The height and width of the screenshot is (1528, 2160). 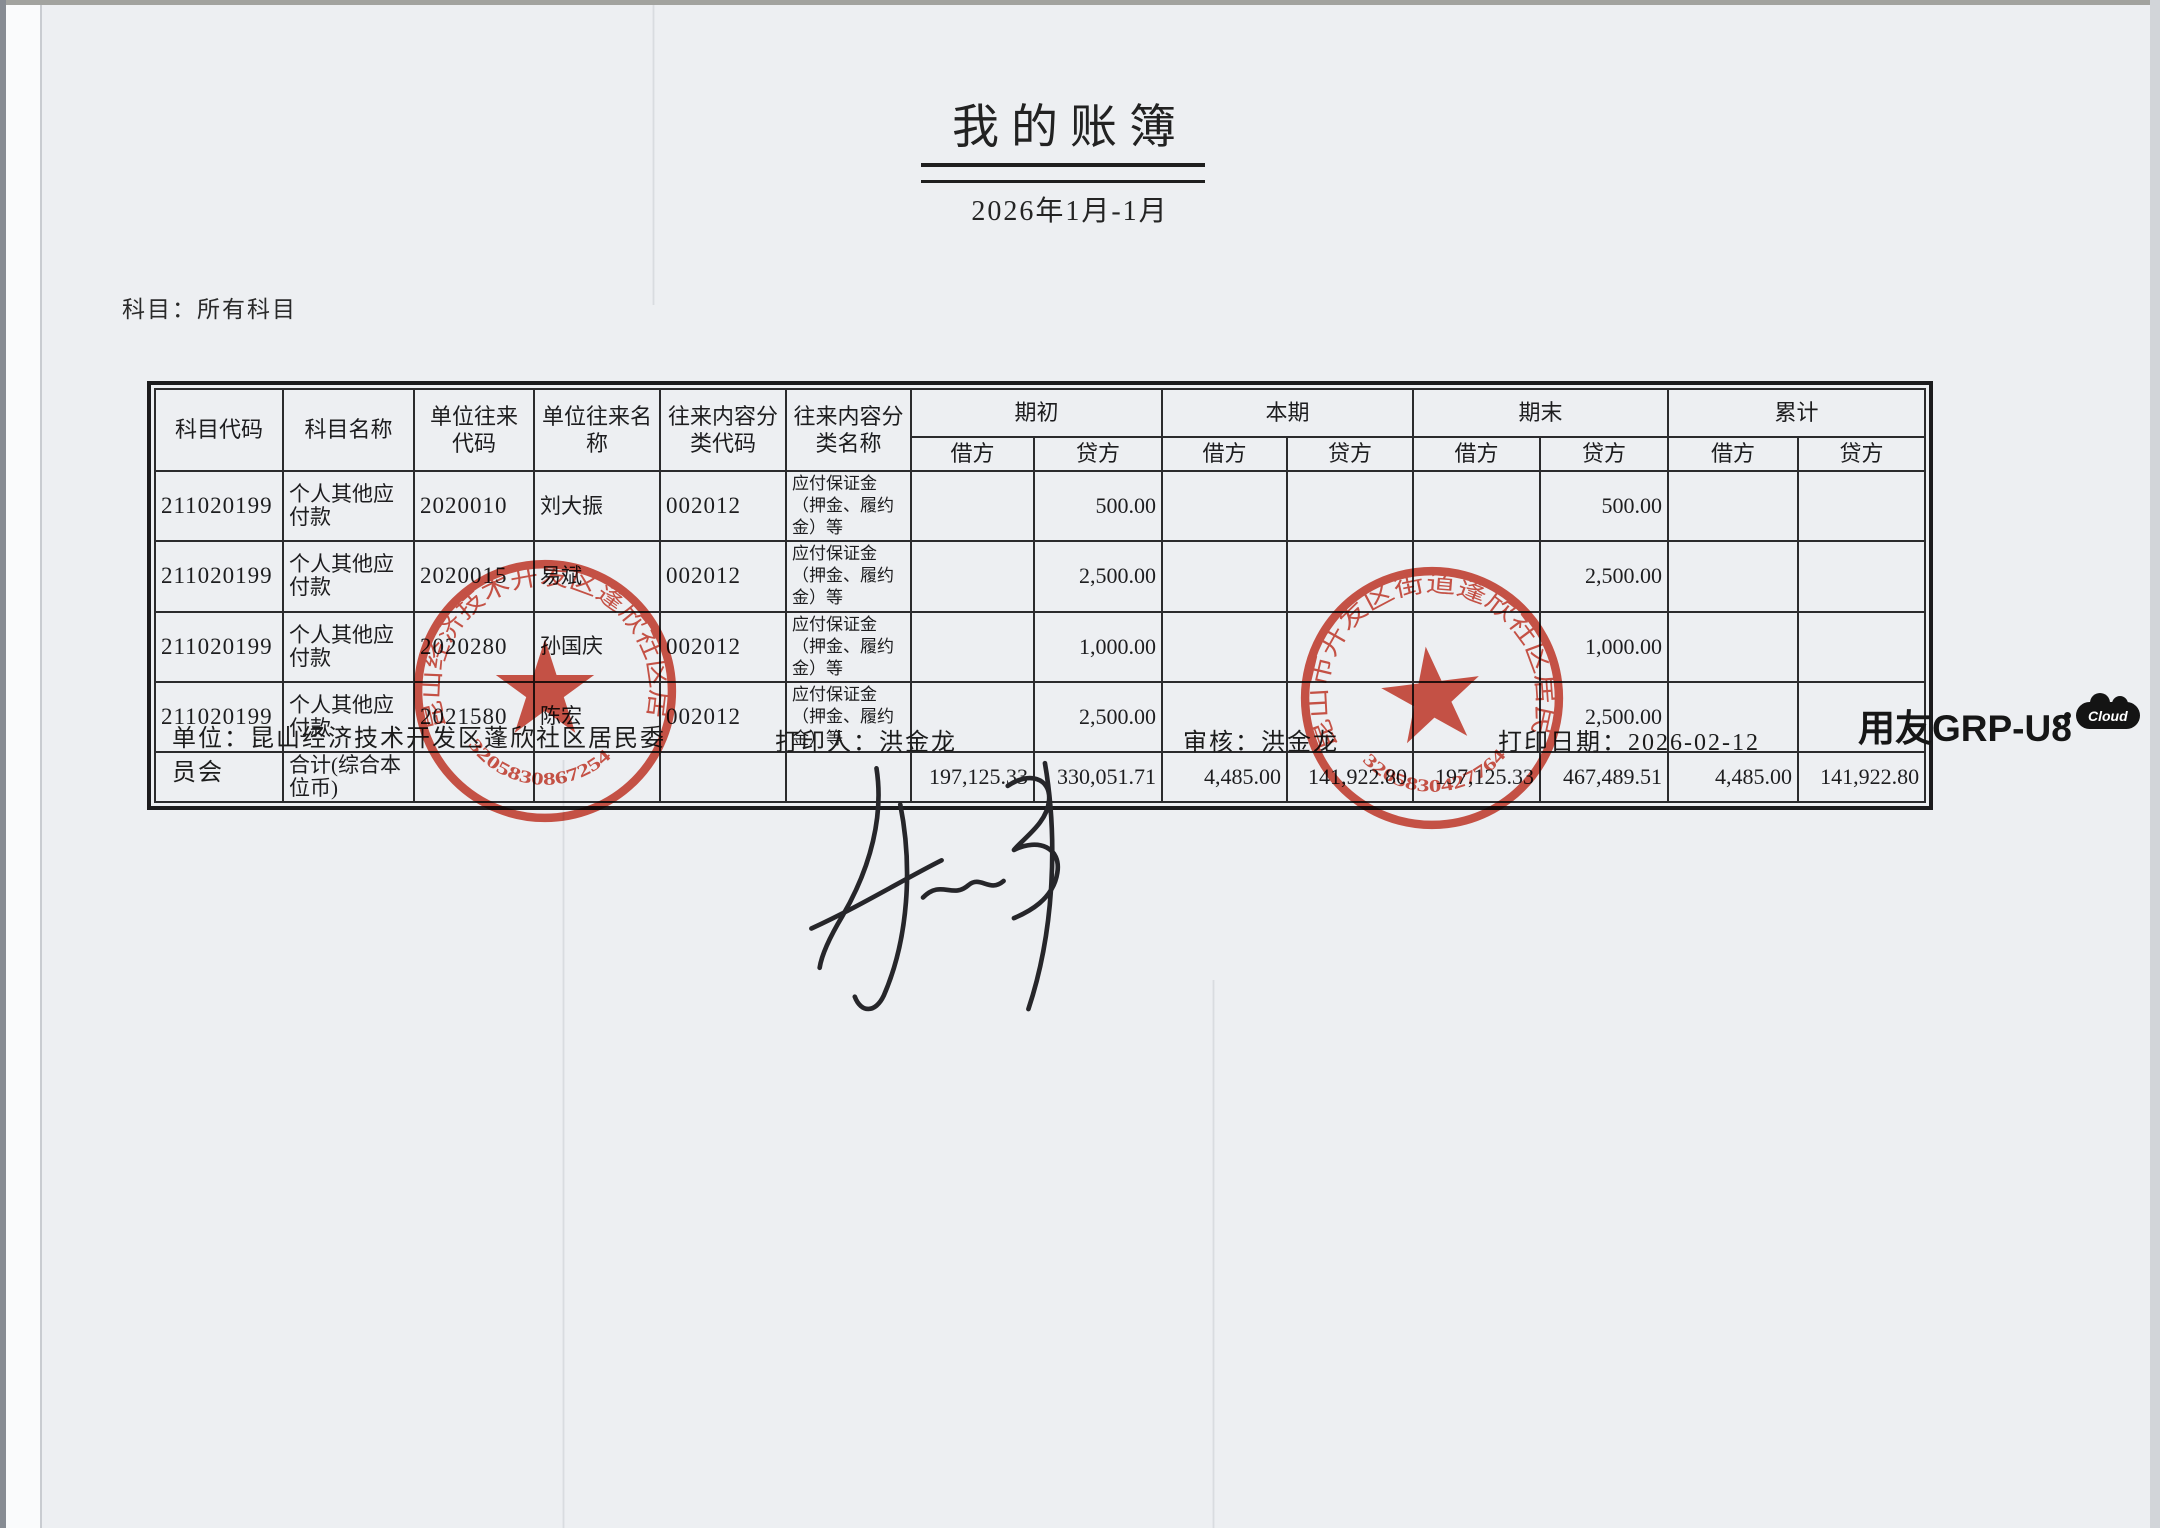 What do you see at coordinates (474, 576) in the screenshot?
I see `code-cell: 2020015` at bounding box center [474, 576].